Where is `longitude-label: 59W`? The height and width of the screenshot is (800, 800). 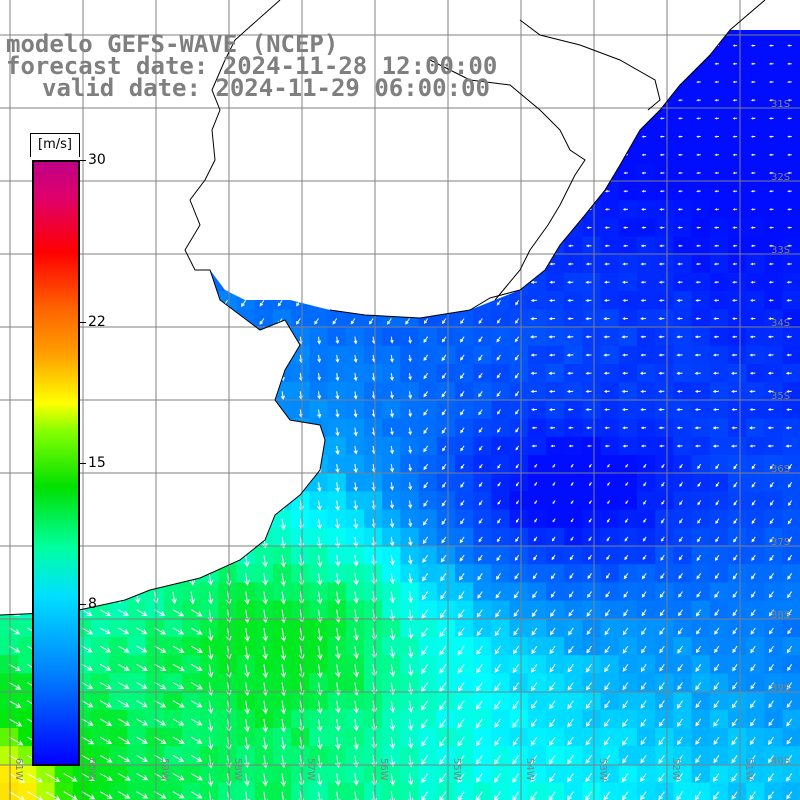
longitude-label: 59W is located at coordinates (164, 769).